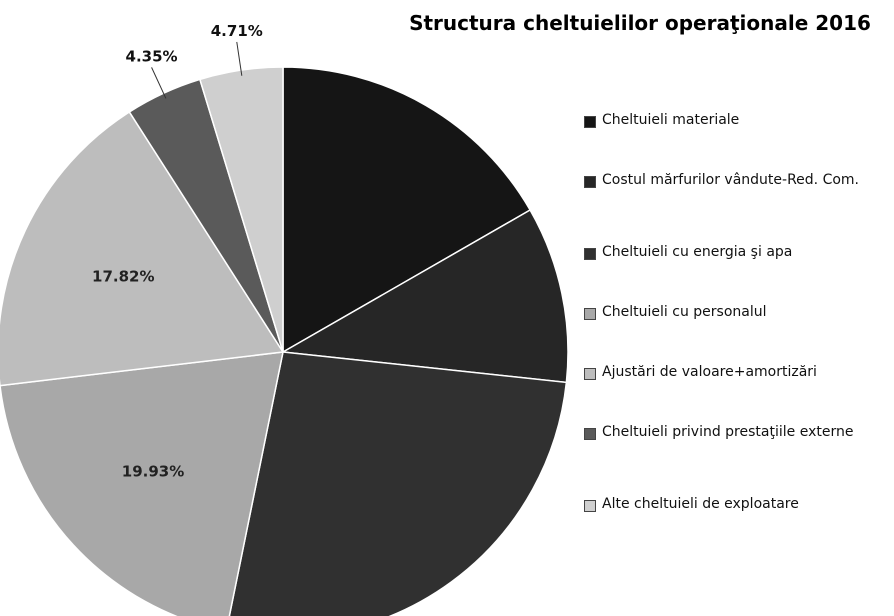 The width and height of the screenshot is (894, 616). I want to click on data-label: 4.71%, so click(237, 31).